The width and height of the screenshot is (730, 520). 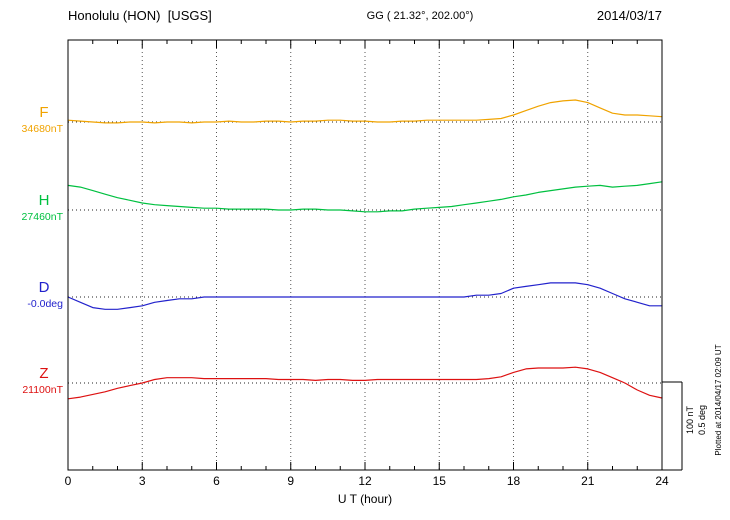 I want to click on x-tick-label-15: 15, so click(x=439, y=481).